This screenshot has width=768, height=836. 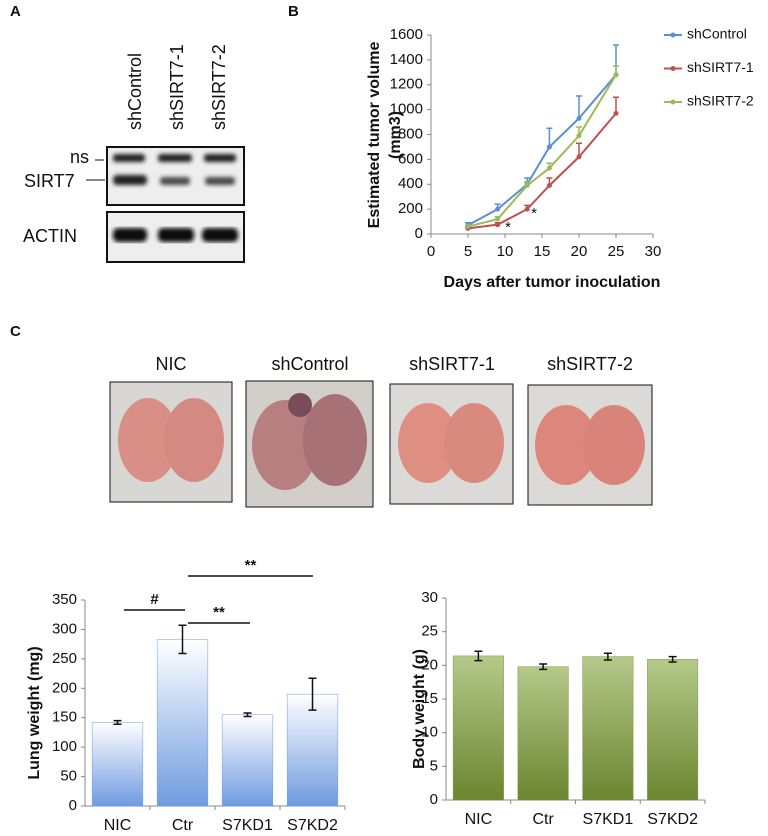 I want to click on photo-label: NIC, so click(x=171, y=364).